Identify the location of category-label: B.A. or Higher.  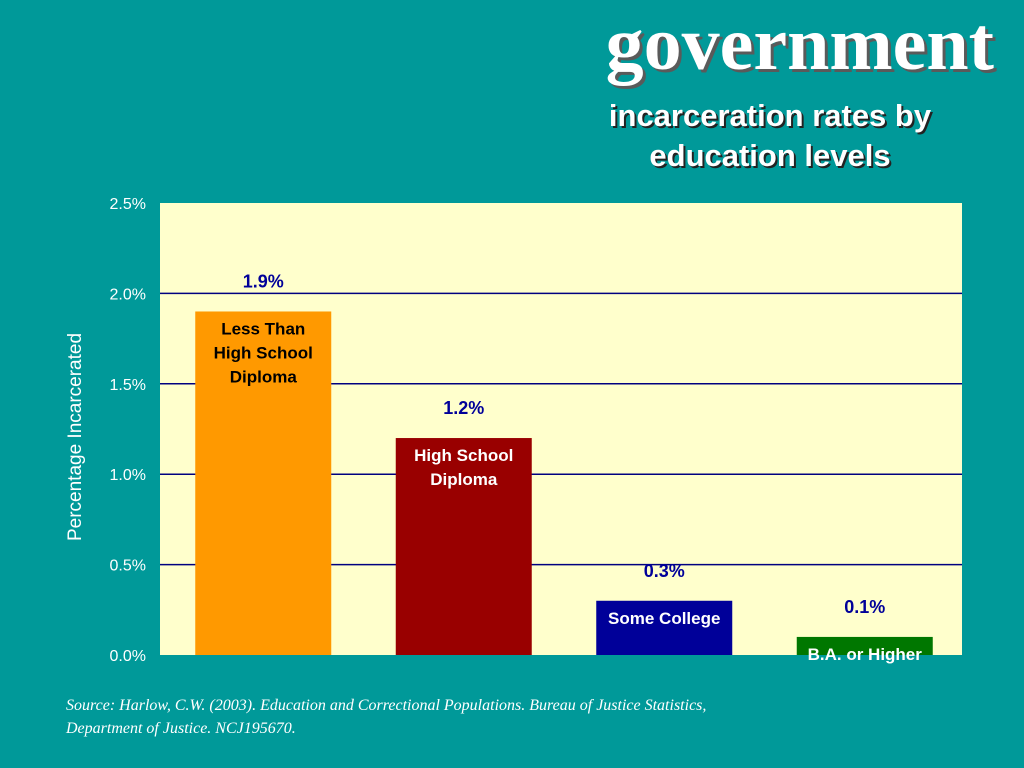
(865, 654).